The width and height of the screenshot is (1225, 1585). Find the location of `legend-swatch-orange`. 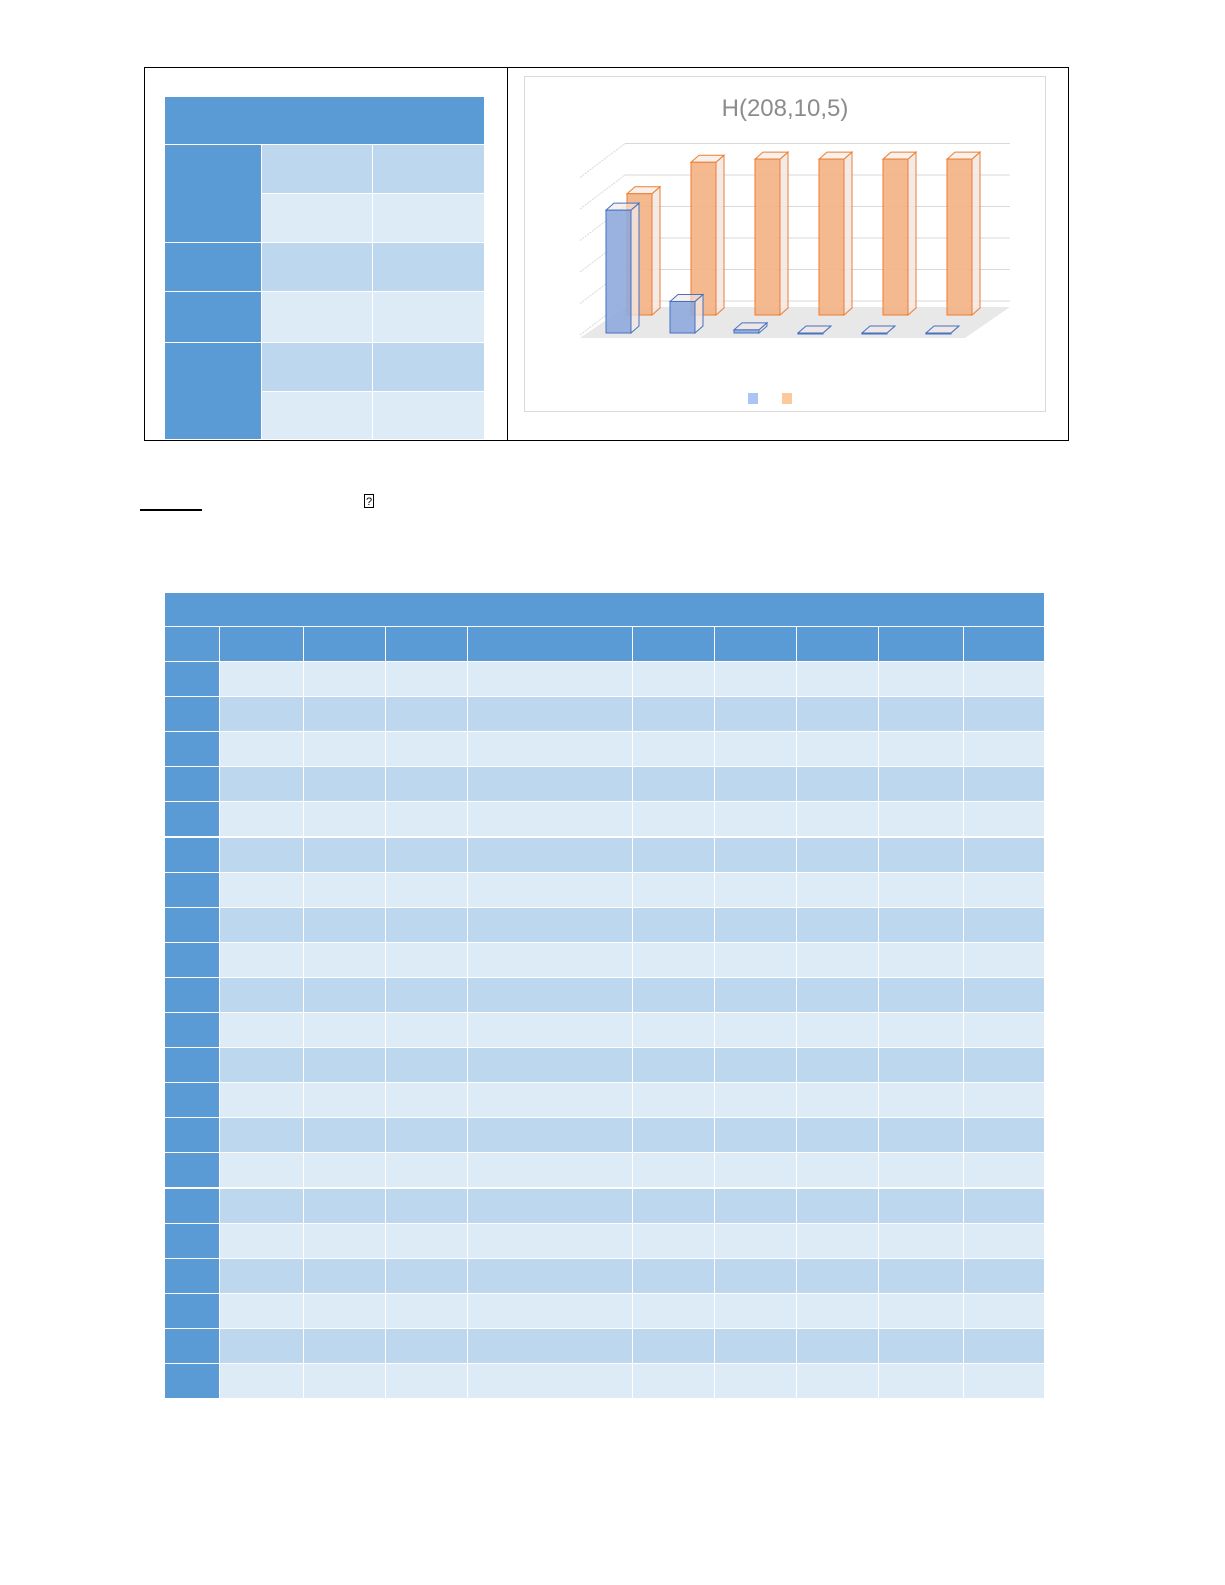

legend-swatch-orange is located at coordinates (787, 398).